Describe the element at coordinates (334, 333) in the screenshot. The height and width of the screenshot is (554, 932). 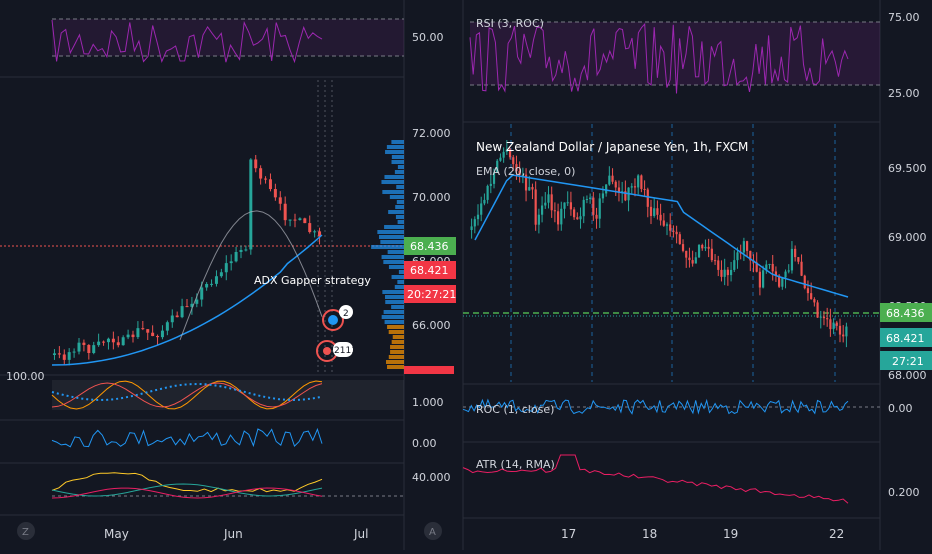
I see `left-event-markers` at that location.